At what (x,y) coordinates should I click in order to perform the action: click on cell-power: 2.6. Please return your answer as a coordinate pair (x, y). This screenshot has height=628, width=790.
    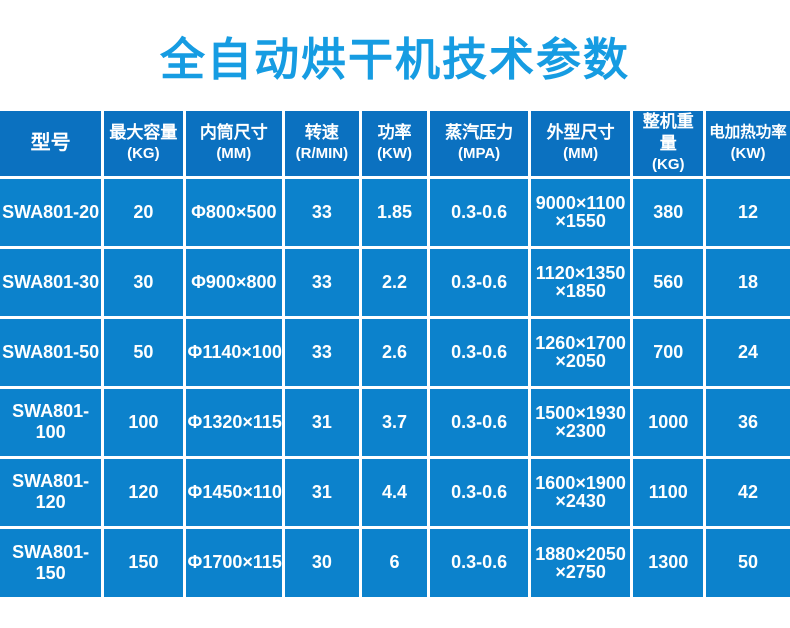
    Looking at the image, I should click on (394, 352).